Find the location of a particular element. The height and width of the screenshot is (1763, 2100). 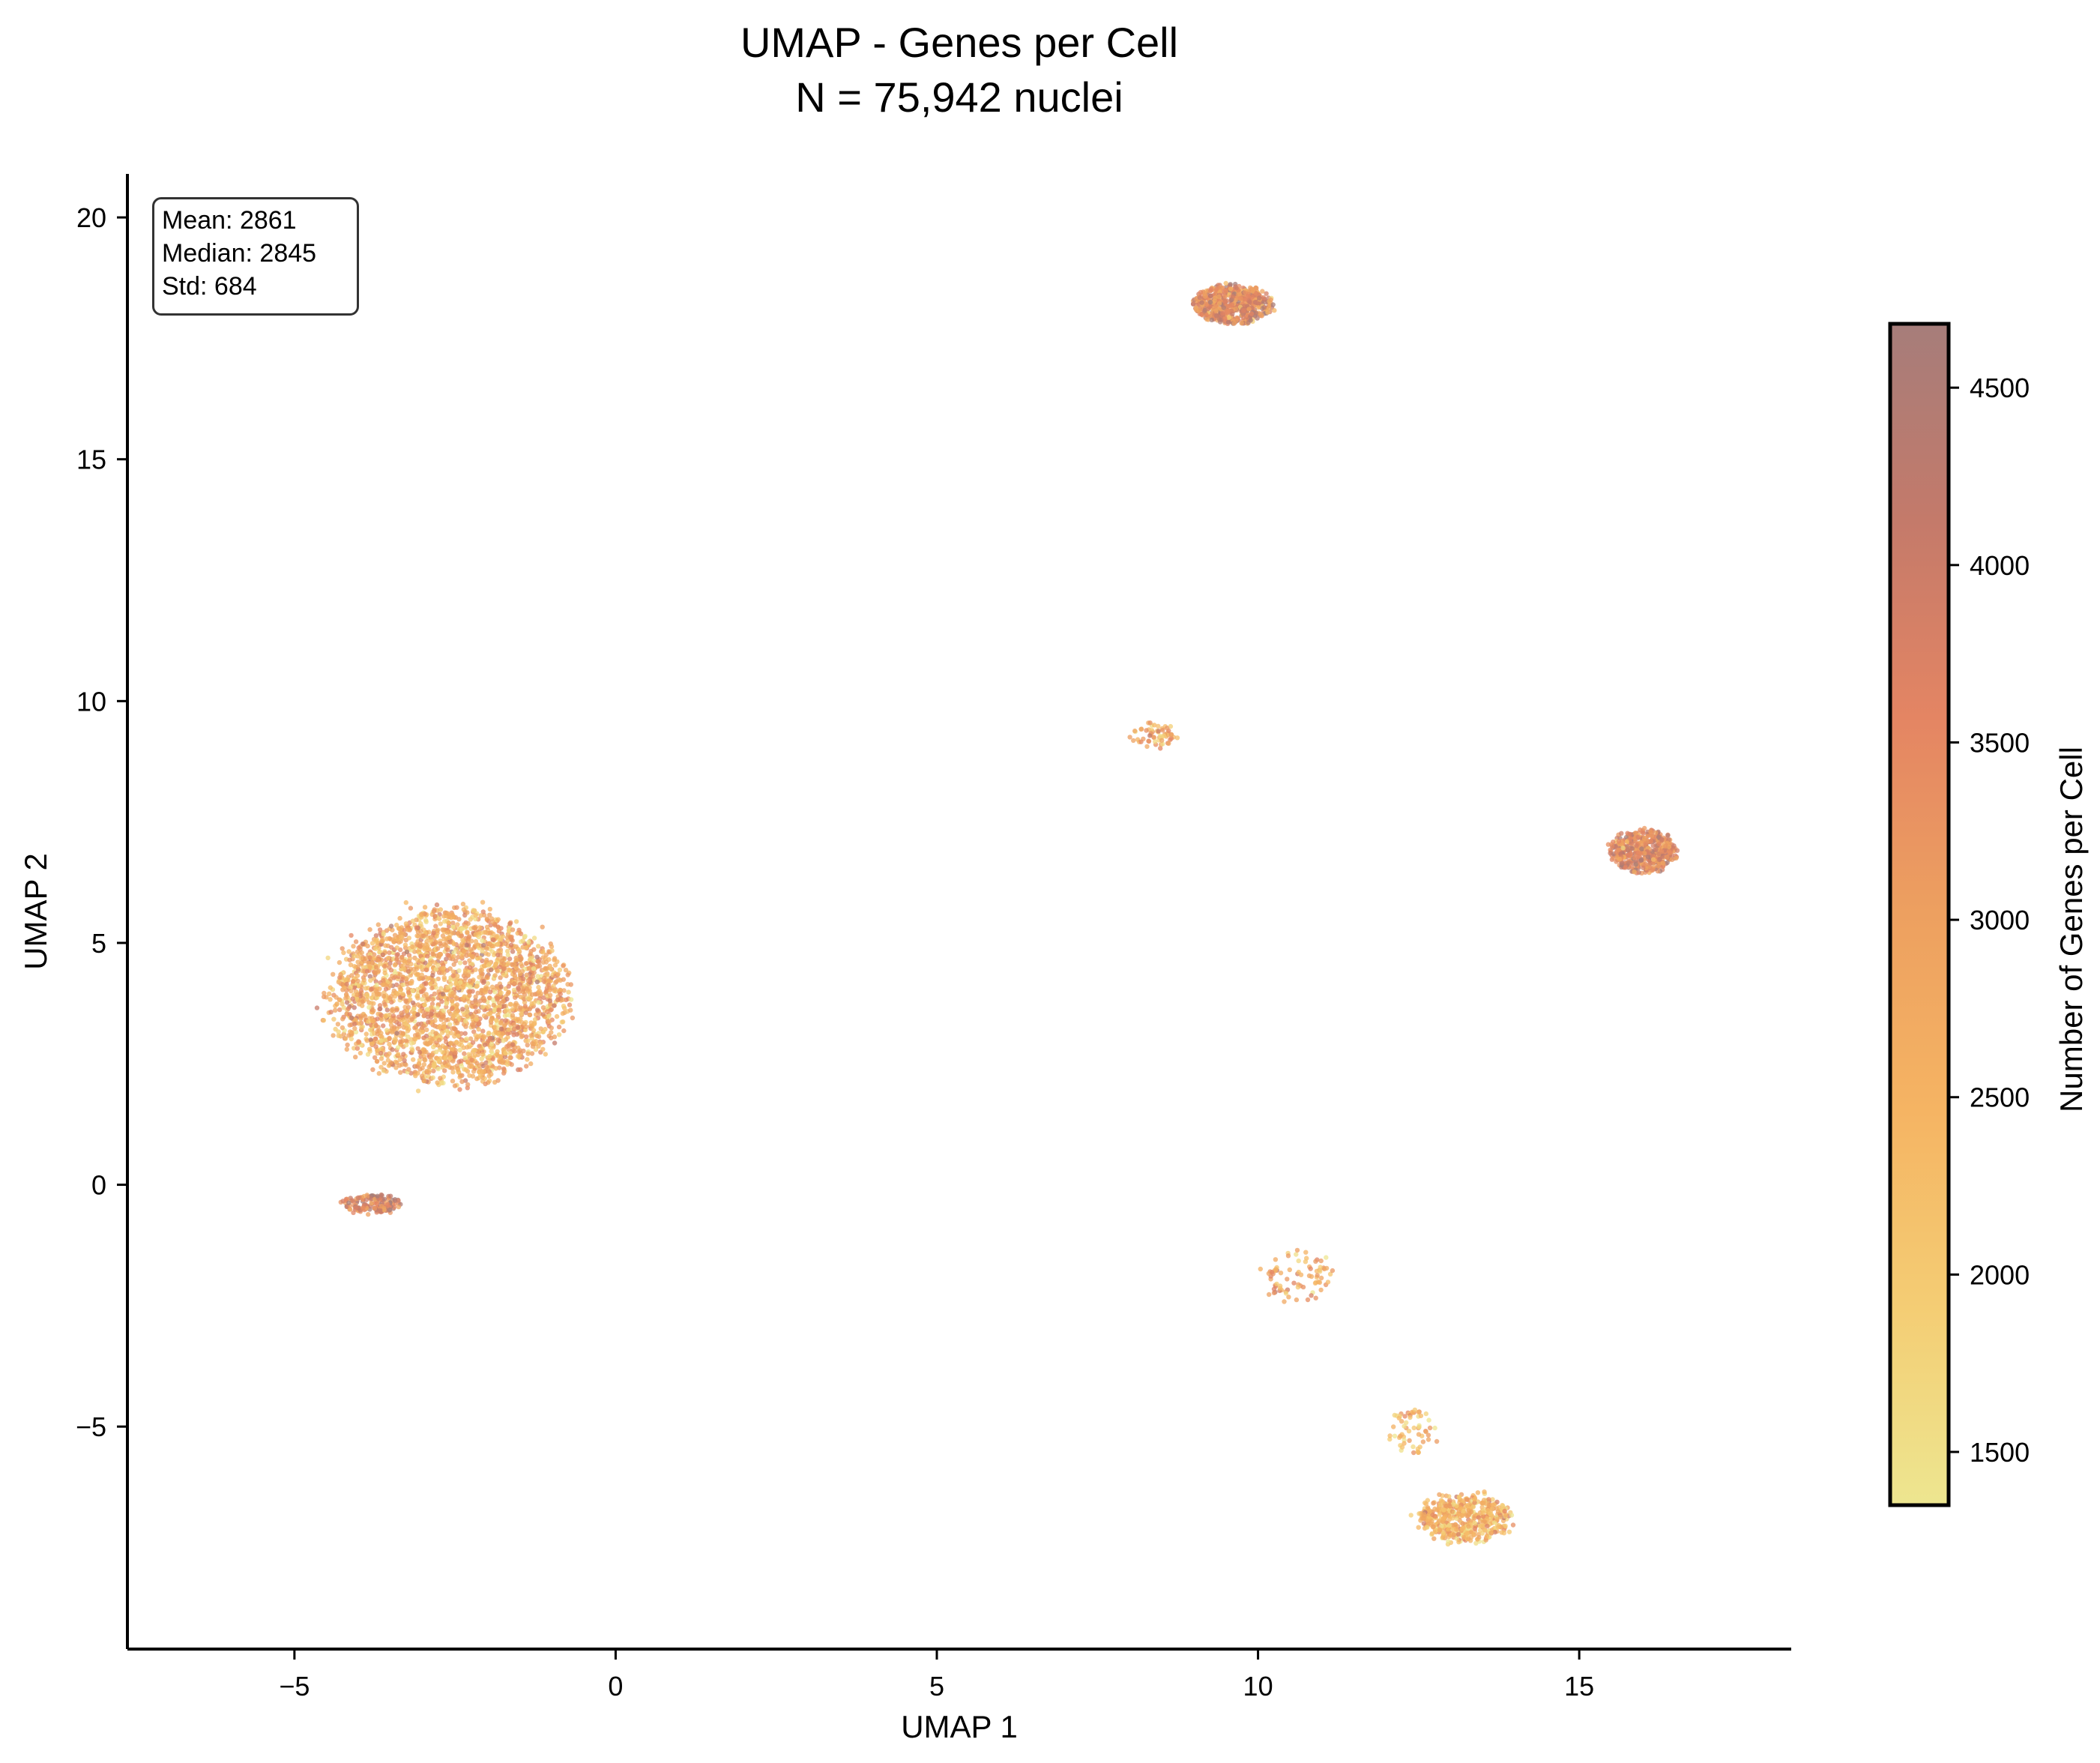

y-tick-label: 20 is located at coordinates (91, 217).